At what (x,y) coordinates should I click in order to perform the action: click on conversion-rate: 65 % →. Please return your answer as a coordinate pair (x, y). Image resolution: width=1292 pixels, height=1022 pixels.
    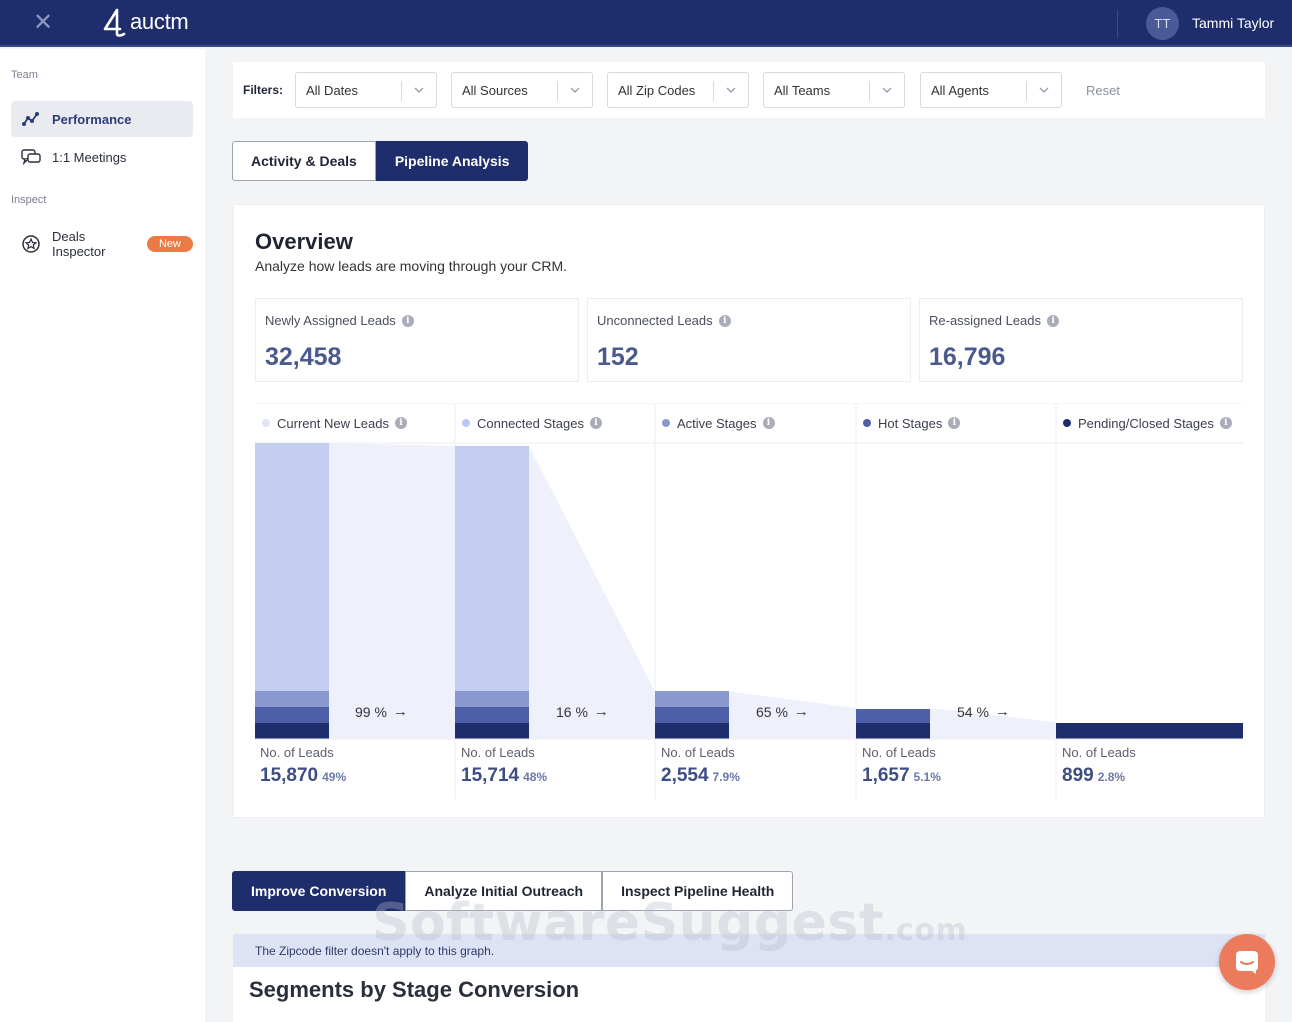
    Looking at the image, I should click on (782, 711).